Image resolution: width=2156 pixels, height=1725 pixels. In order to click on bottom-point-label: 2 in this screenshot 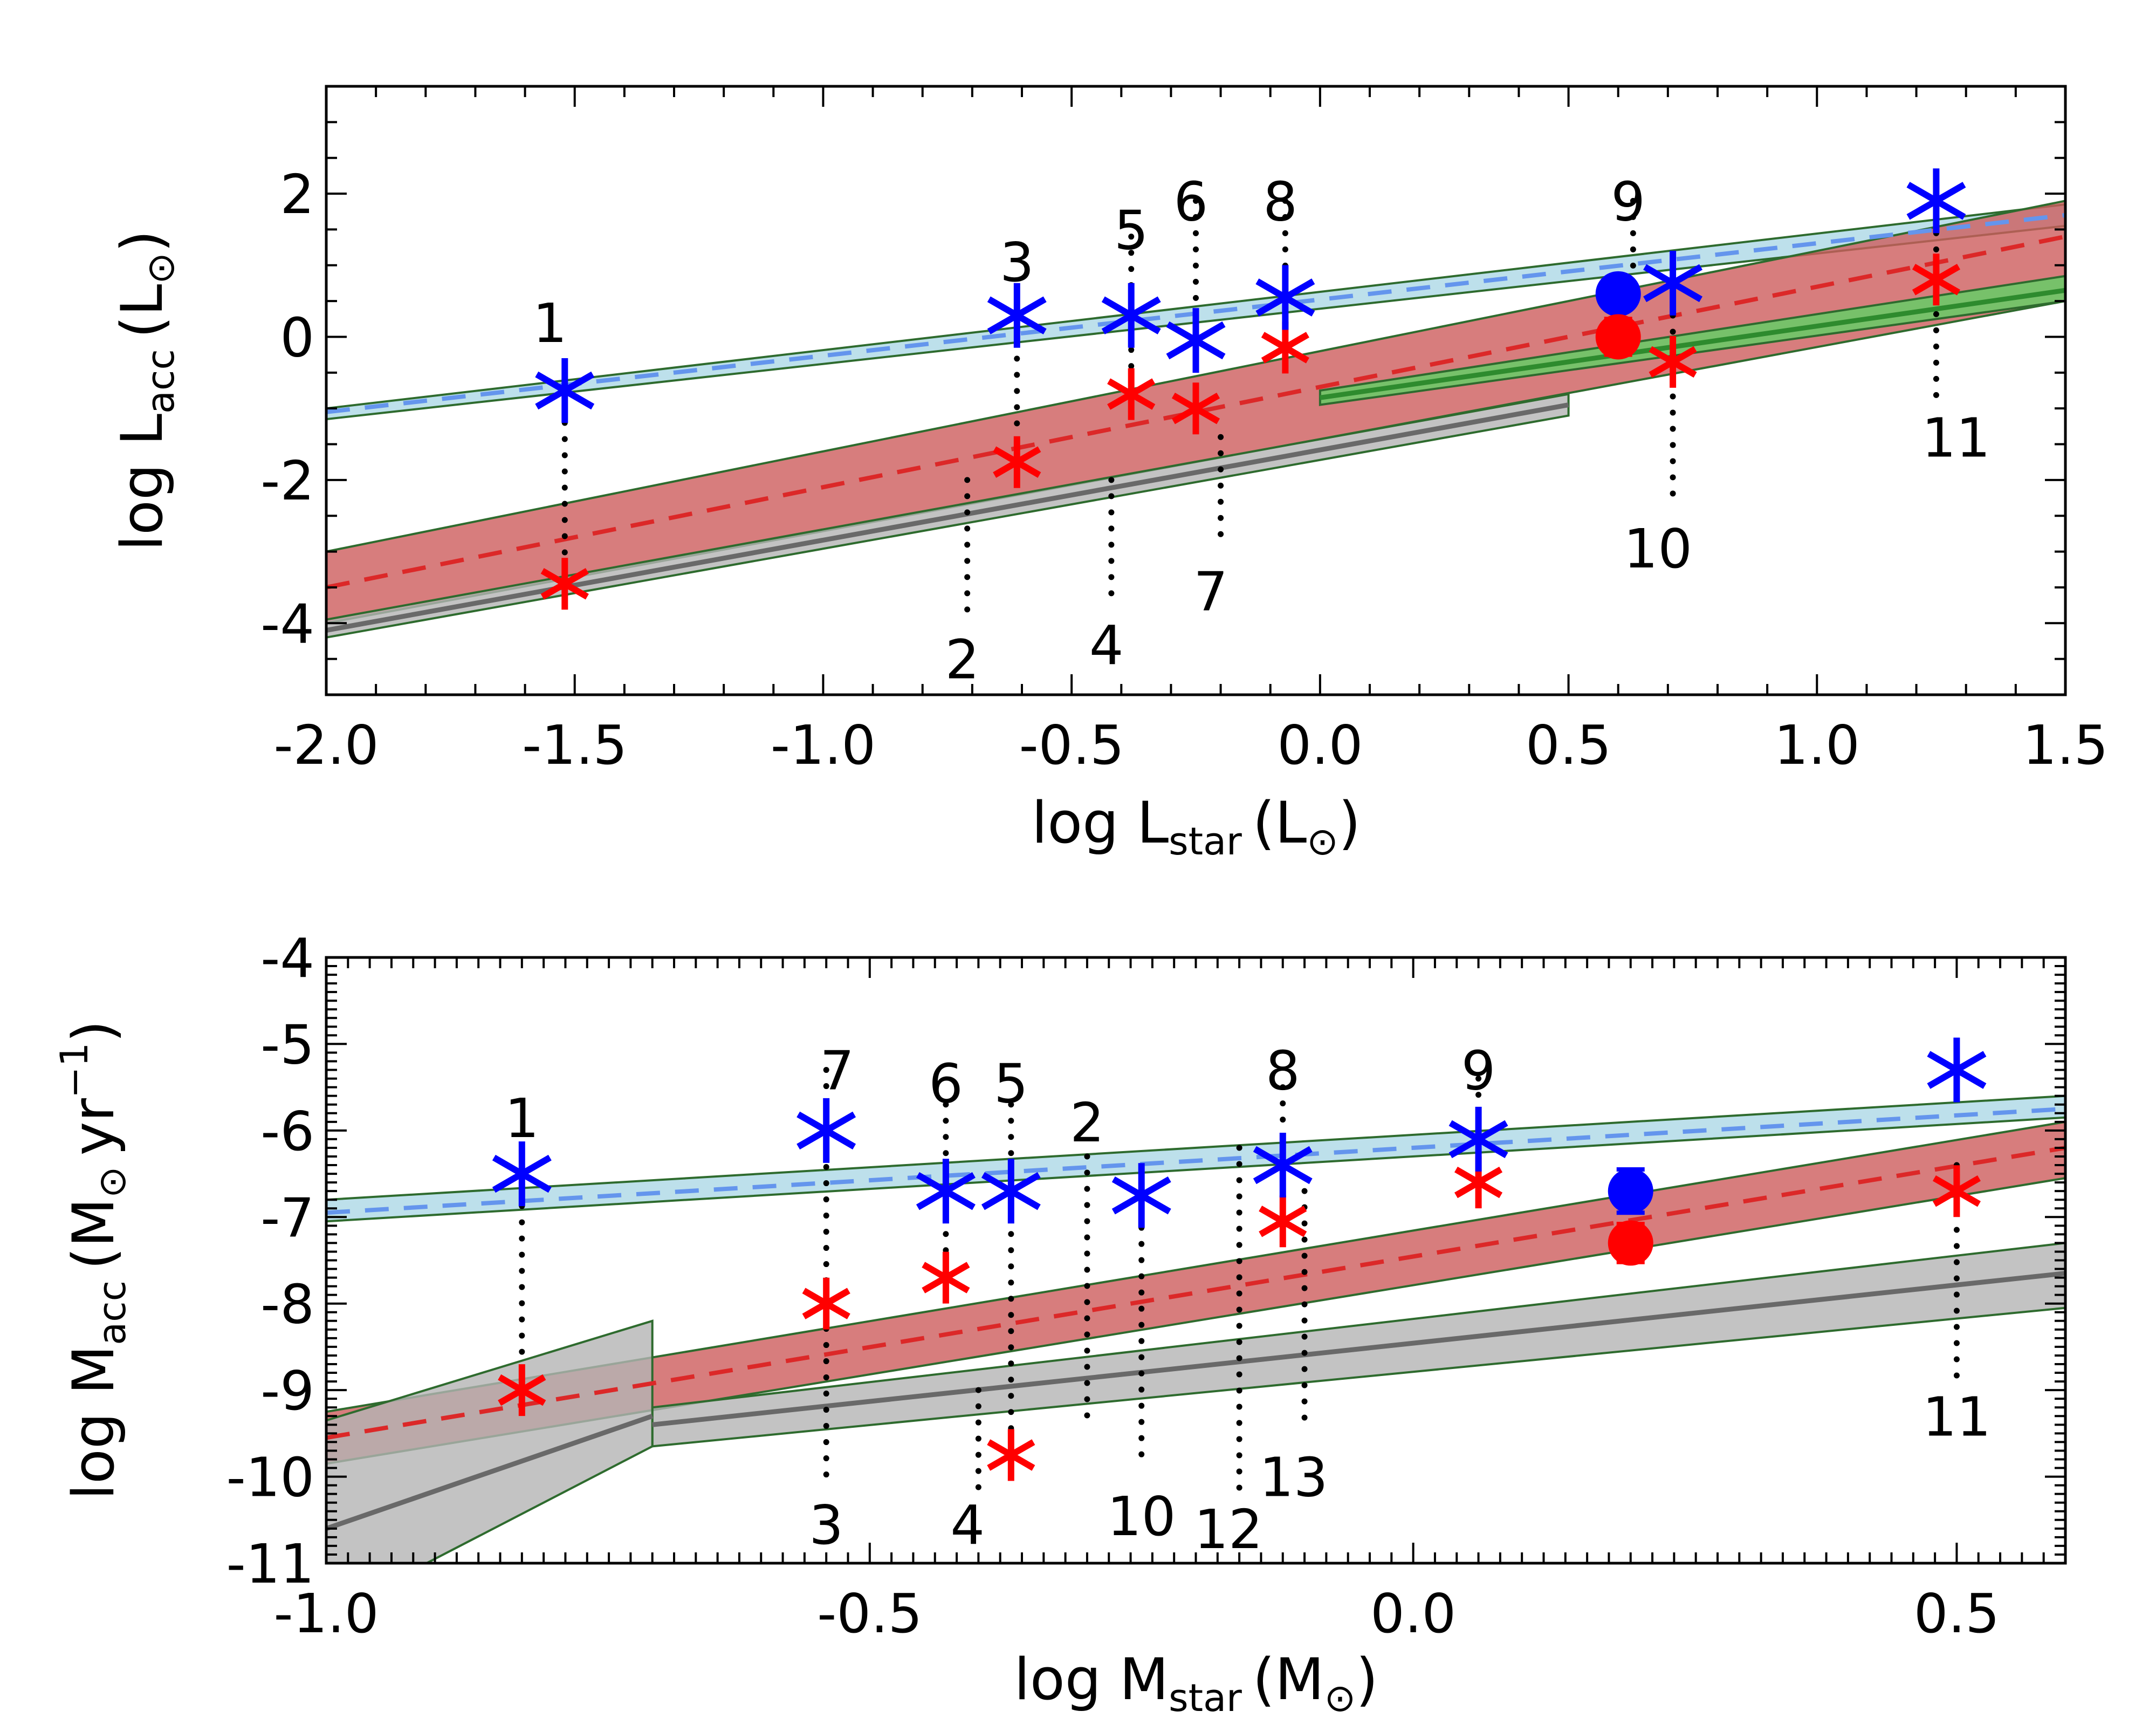, I will do `click(1087, 1122)`.